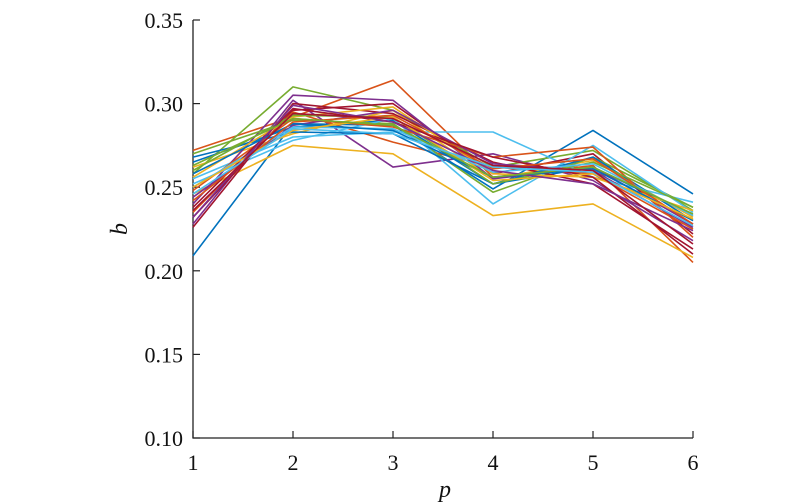 This screenshot has width=800, height=503. I want to click on y-tick-label: 0.25, so click(164, 187).